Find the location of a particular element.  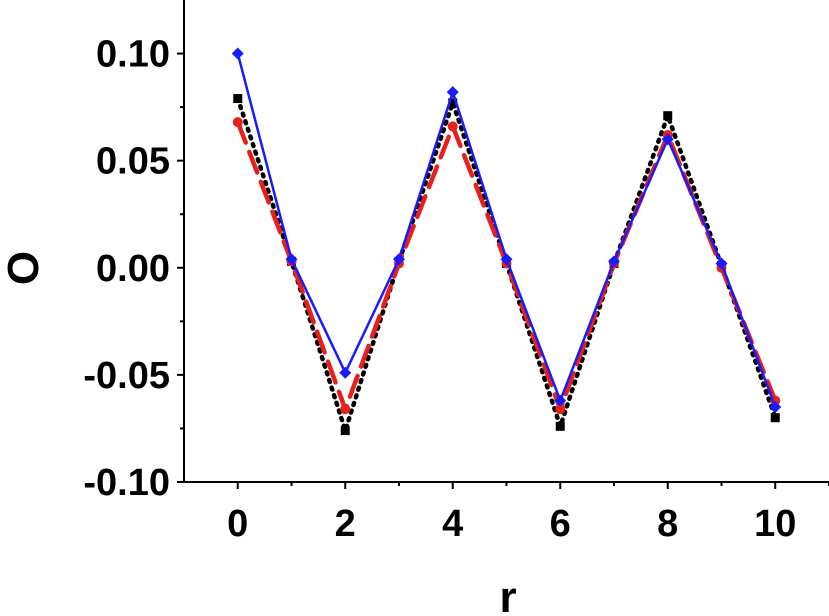

x-tick-label: 10 is located at coordinates (775, 524).